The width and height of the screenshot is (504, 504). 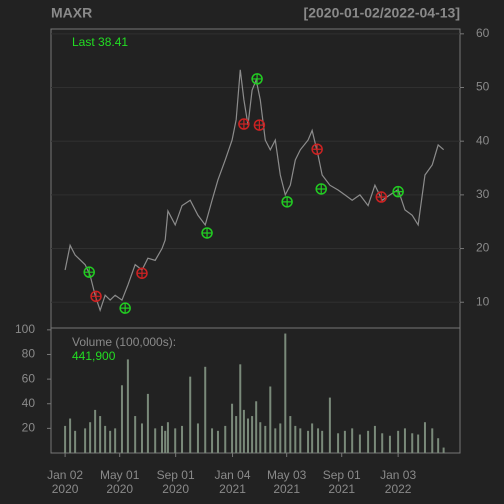 I want to click on volume-last: 441,900, so click(x=94, y=356).